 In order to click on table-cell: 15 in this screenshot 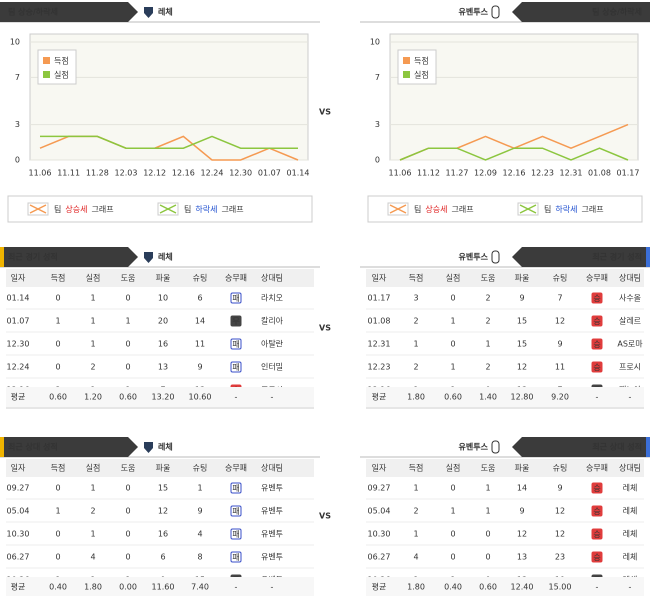, I will do `click(522, 344)`.